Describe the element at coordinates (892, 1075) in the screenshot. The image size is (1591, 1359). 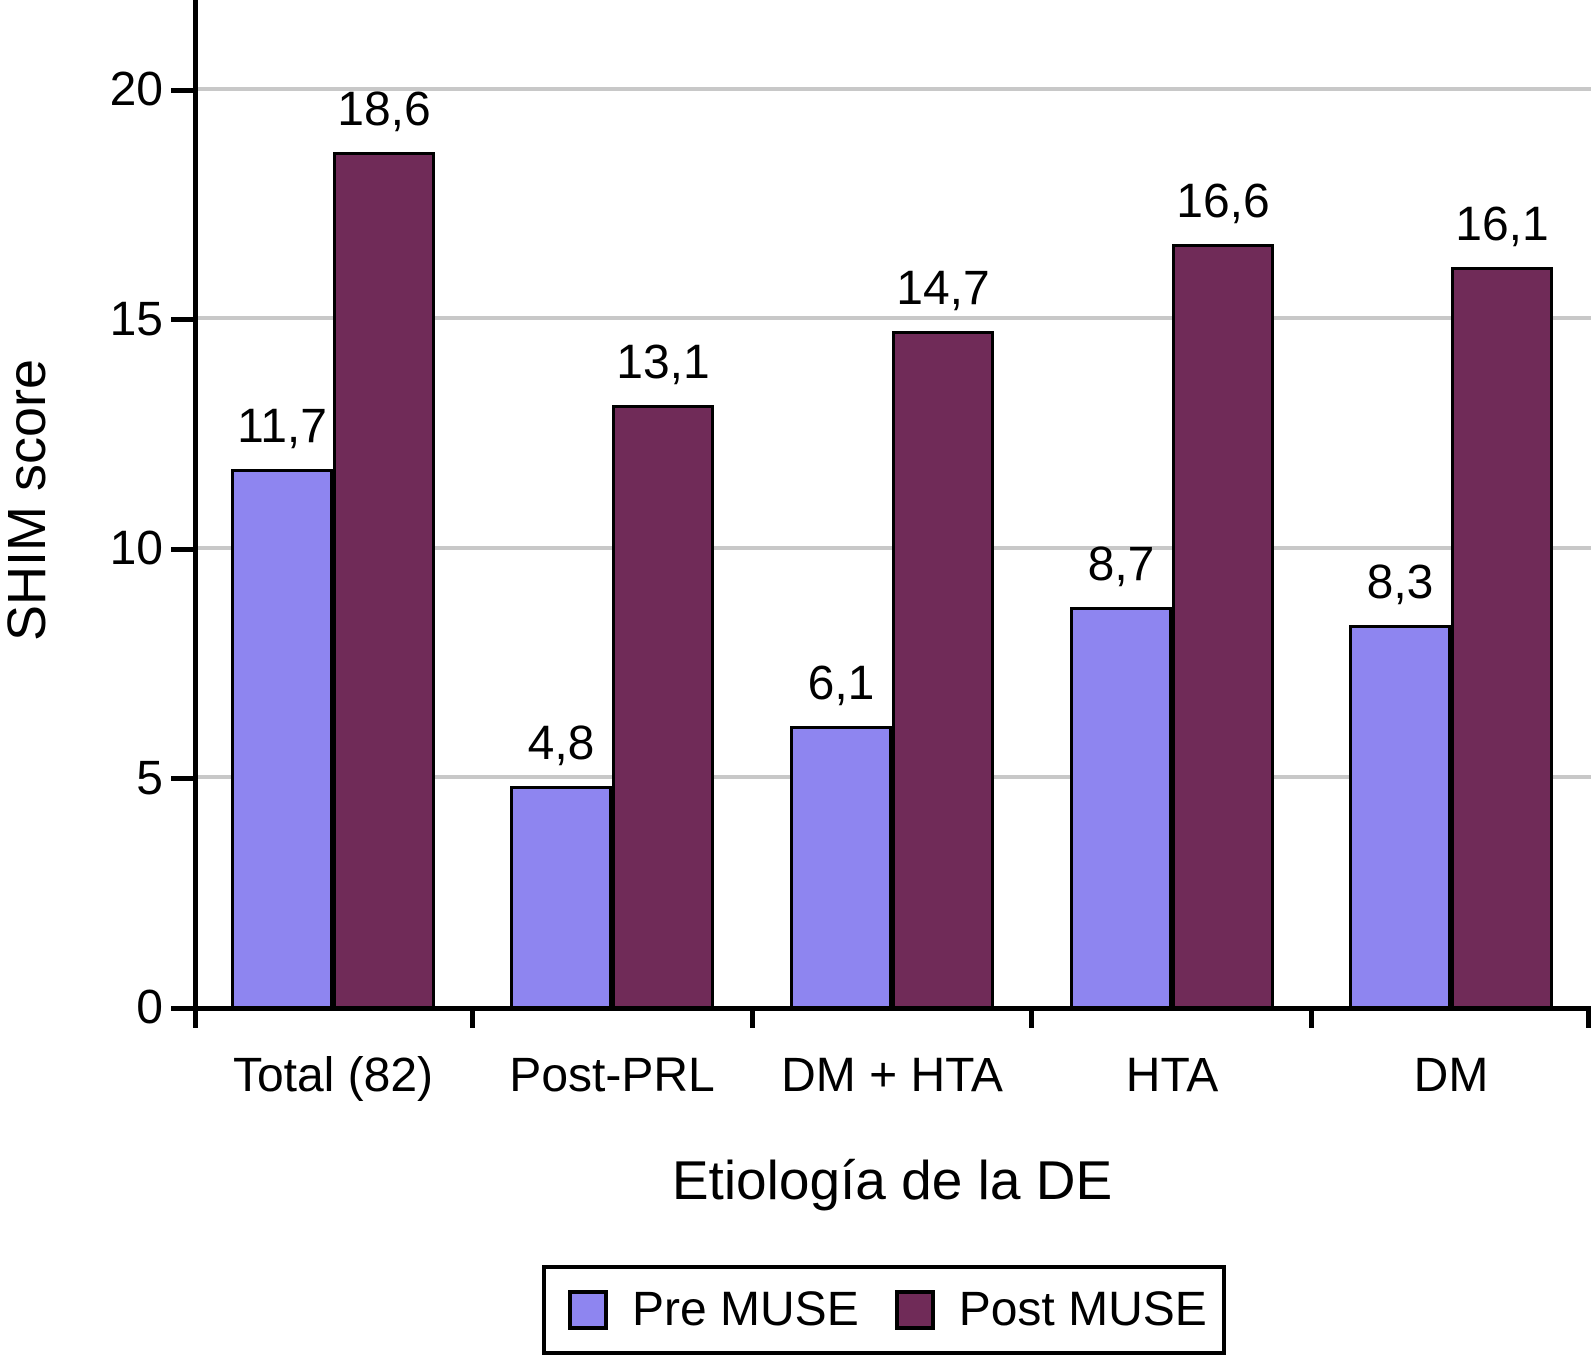
I see `category-label-dm-hta: DM + HTA` at that location.